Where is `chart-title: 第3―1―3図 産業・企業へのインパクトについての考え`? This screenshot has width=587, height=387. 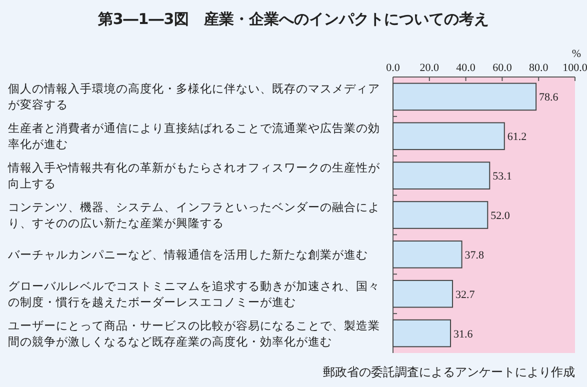 chart-title: 第3―1―3図 産業・企業へのインパクトについての考え is located at coordinates (293, 19).